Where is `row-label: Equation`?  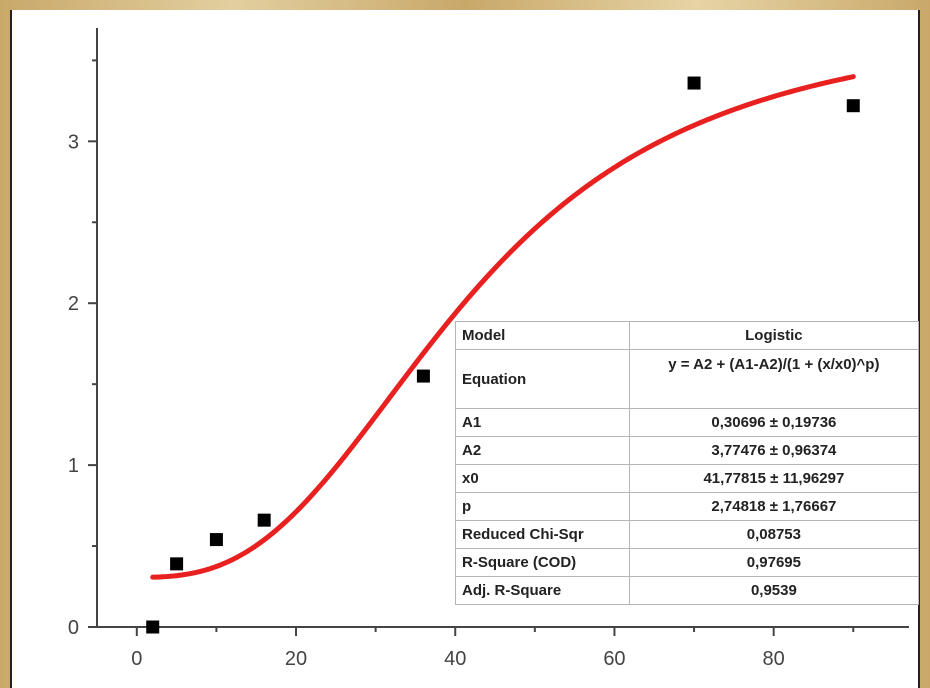
row-label: Equation is located at coordinates (542, 379).